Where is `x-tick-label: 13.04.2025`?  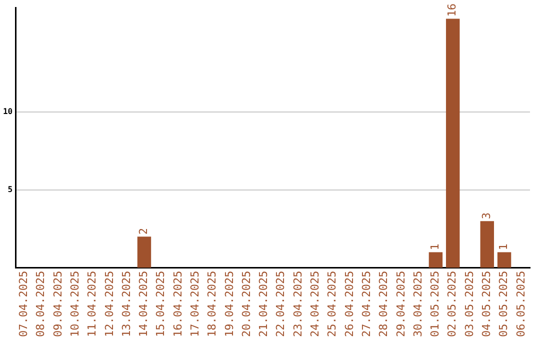
x-tick-label: 13.04.2025 is located at coordinates (126, 304).